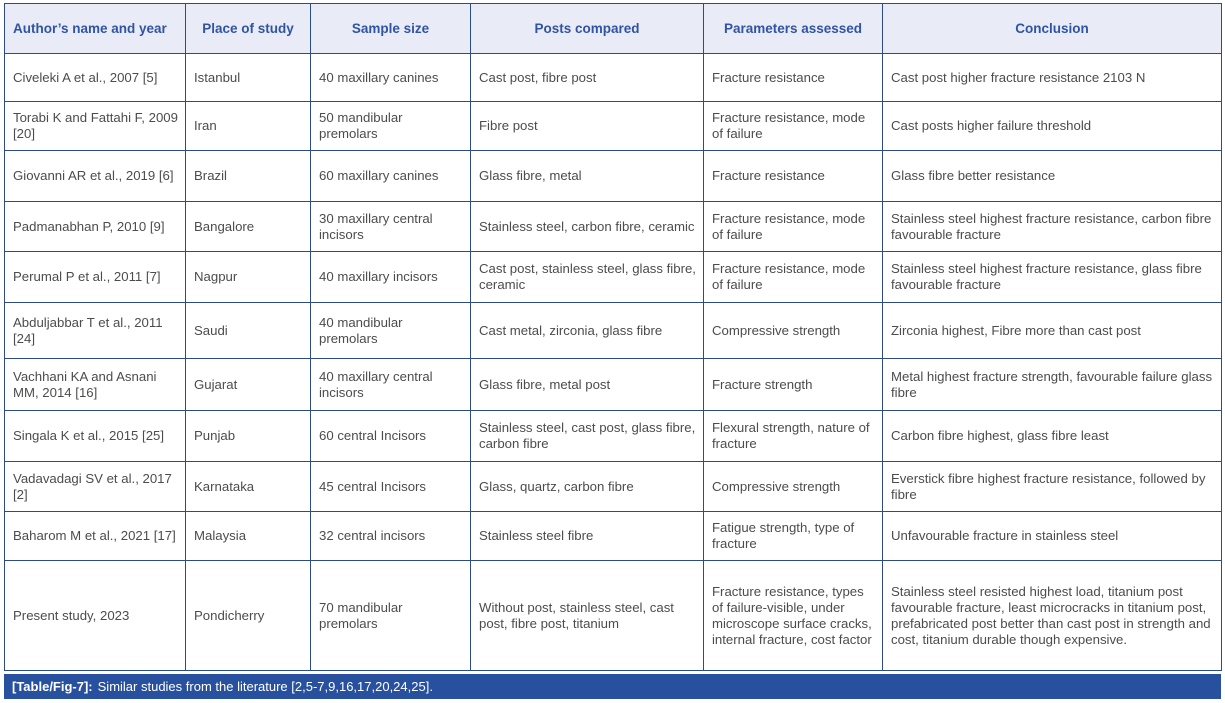 The image size is (1225, 703). Describe the element at coordinates (95, 486) in the screenshot. I see `cell-author: Vadavadagi SV et al., 2017 [2]` at that location.